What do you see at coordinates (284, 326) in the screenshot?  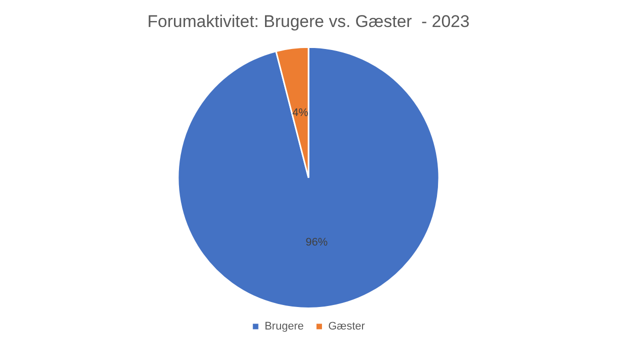 I see `legend-label: Brugere` at bounding box center [284, 326].